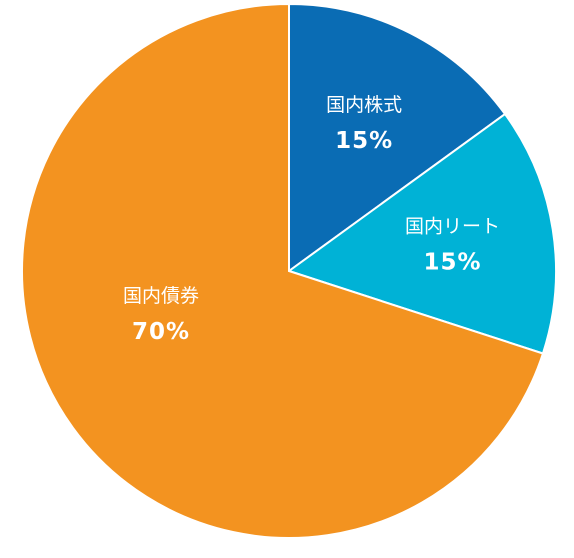 This screenshot has width=574, height=558. Describe the element at coordinates (161, 332) in the screenshot. I see `slice-value: 70%` at that location.